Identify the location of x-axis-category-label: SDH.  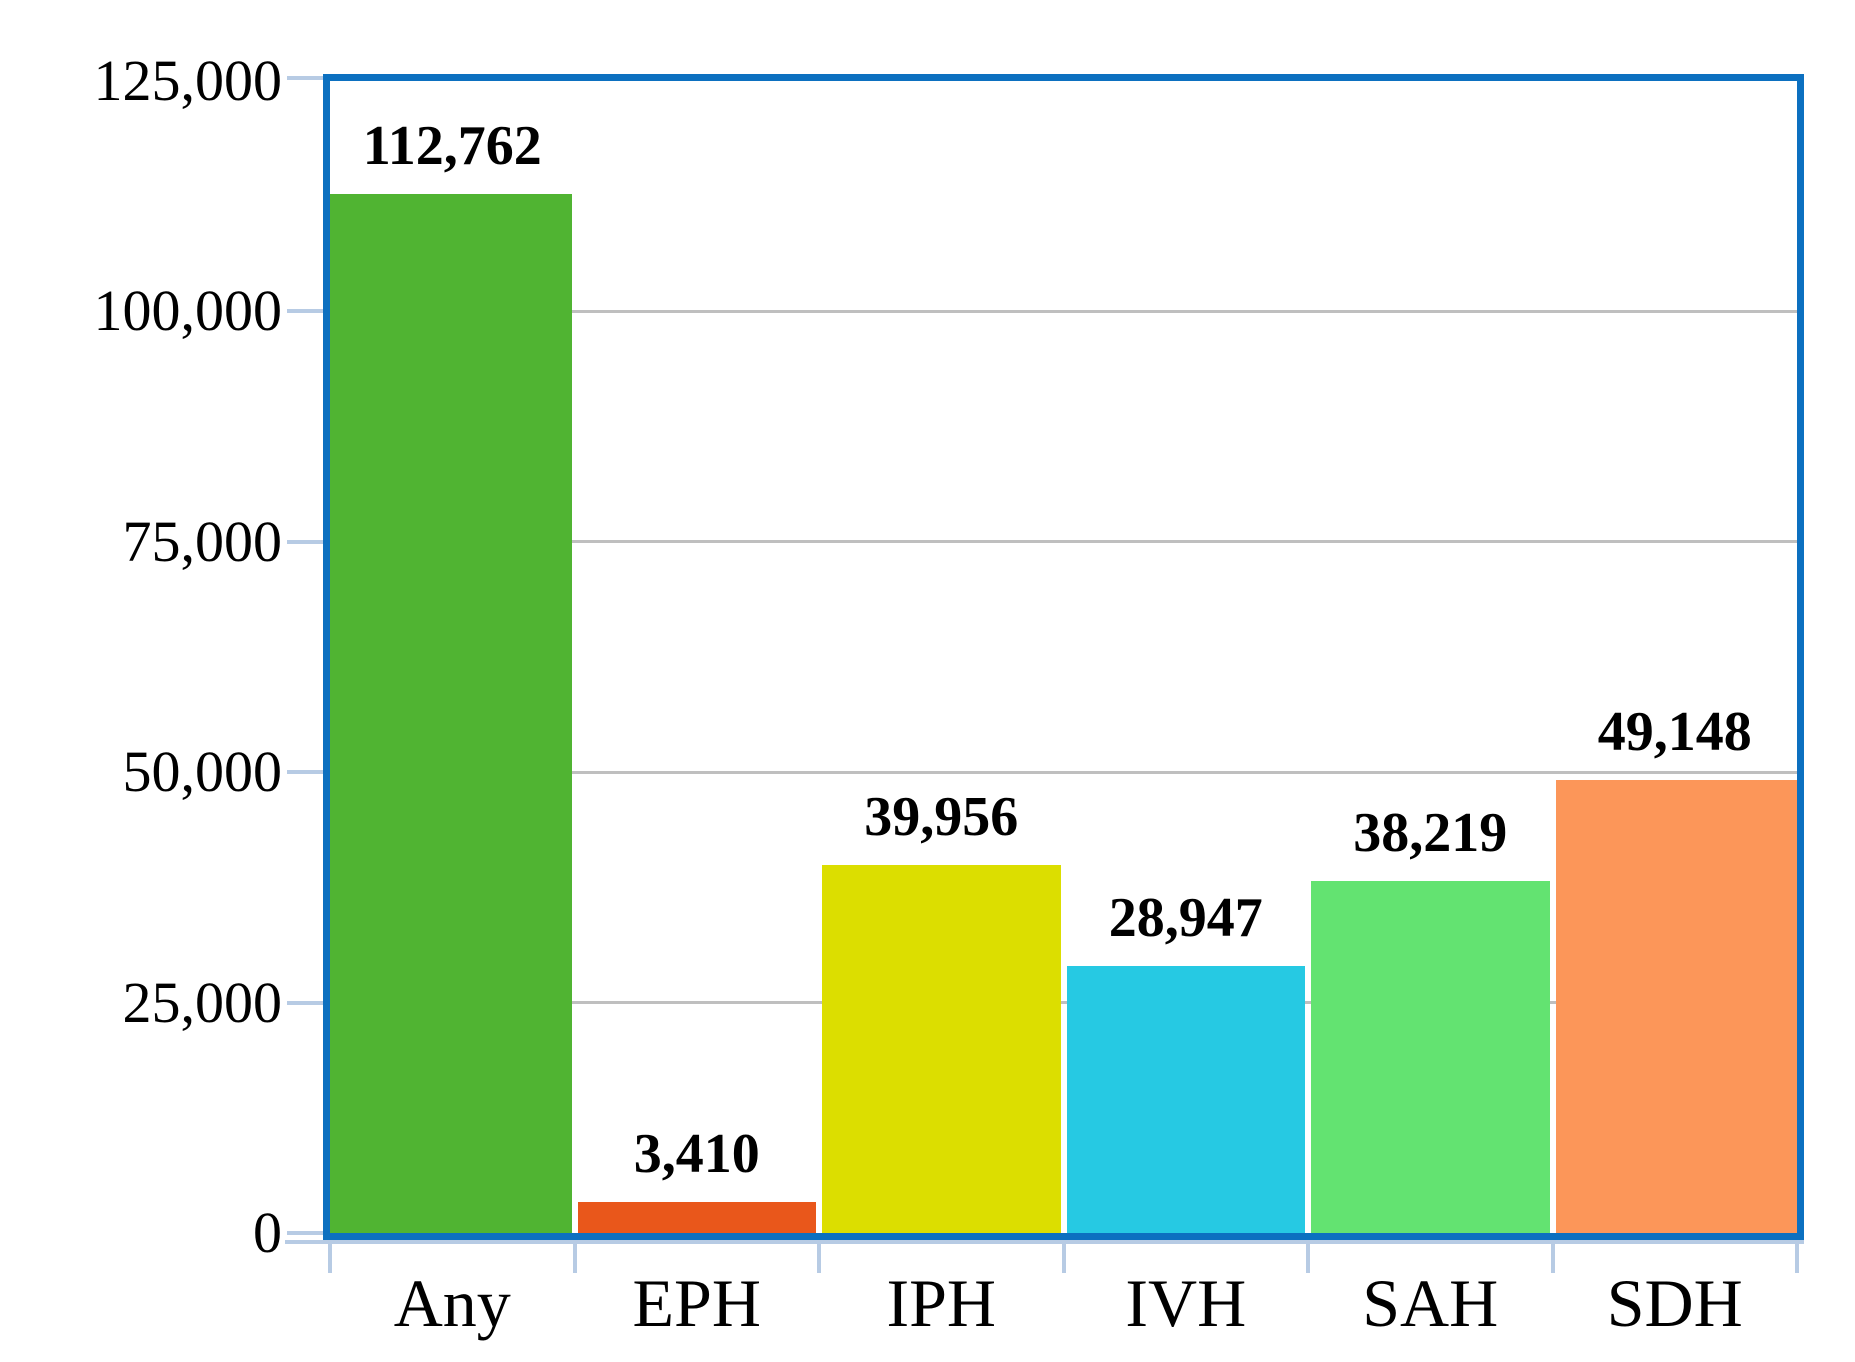
(1674, 1303).